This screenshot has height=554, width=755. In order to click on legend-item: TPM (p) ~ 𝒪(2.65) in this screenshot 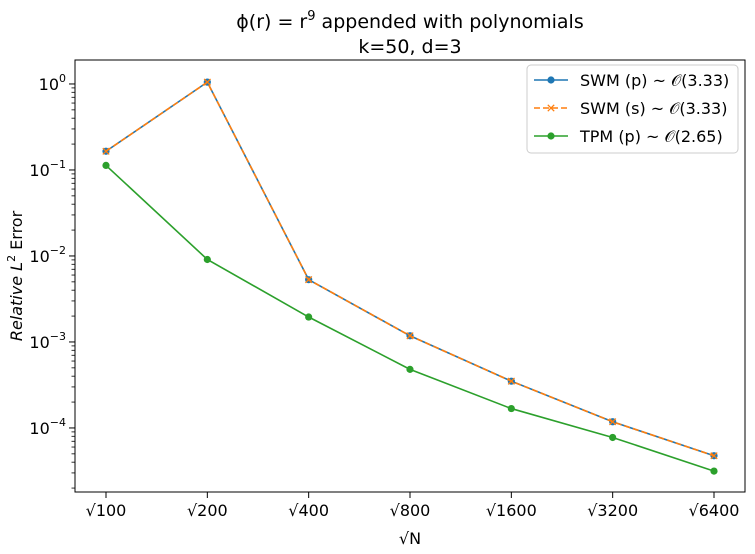, I will do `click(628, 136)`.